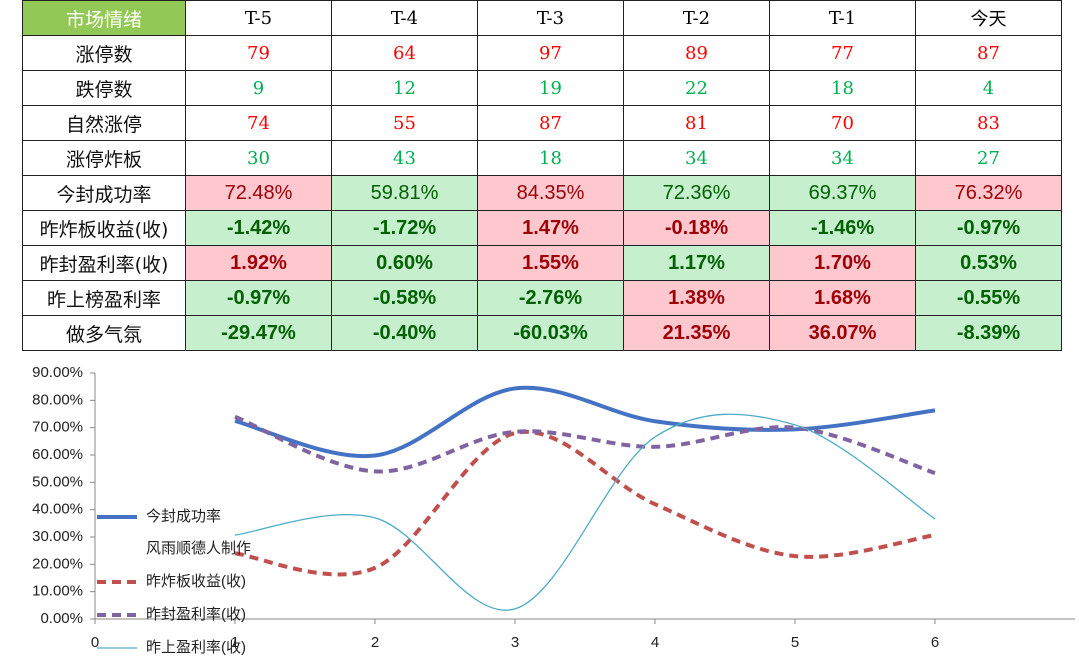 This screenshot has height=670, width=1079. Describe the element at coordinates (375, 642) in the screenshot. I see `x-tick-label: 2` at that location.